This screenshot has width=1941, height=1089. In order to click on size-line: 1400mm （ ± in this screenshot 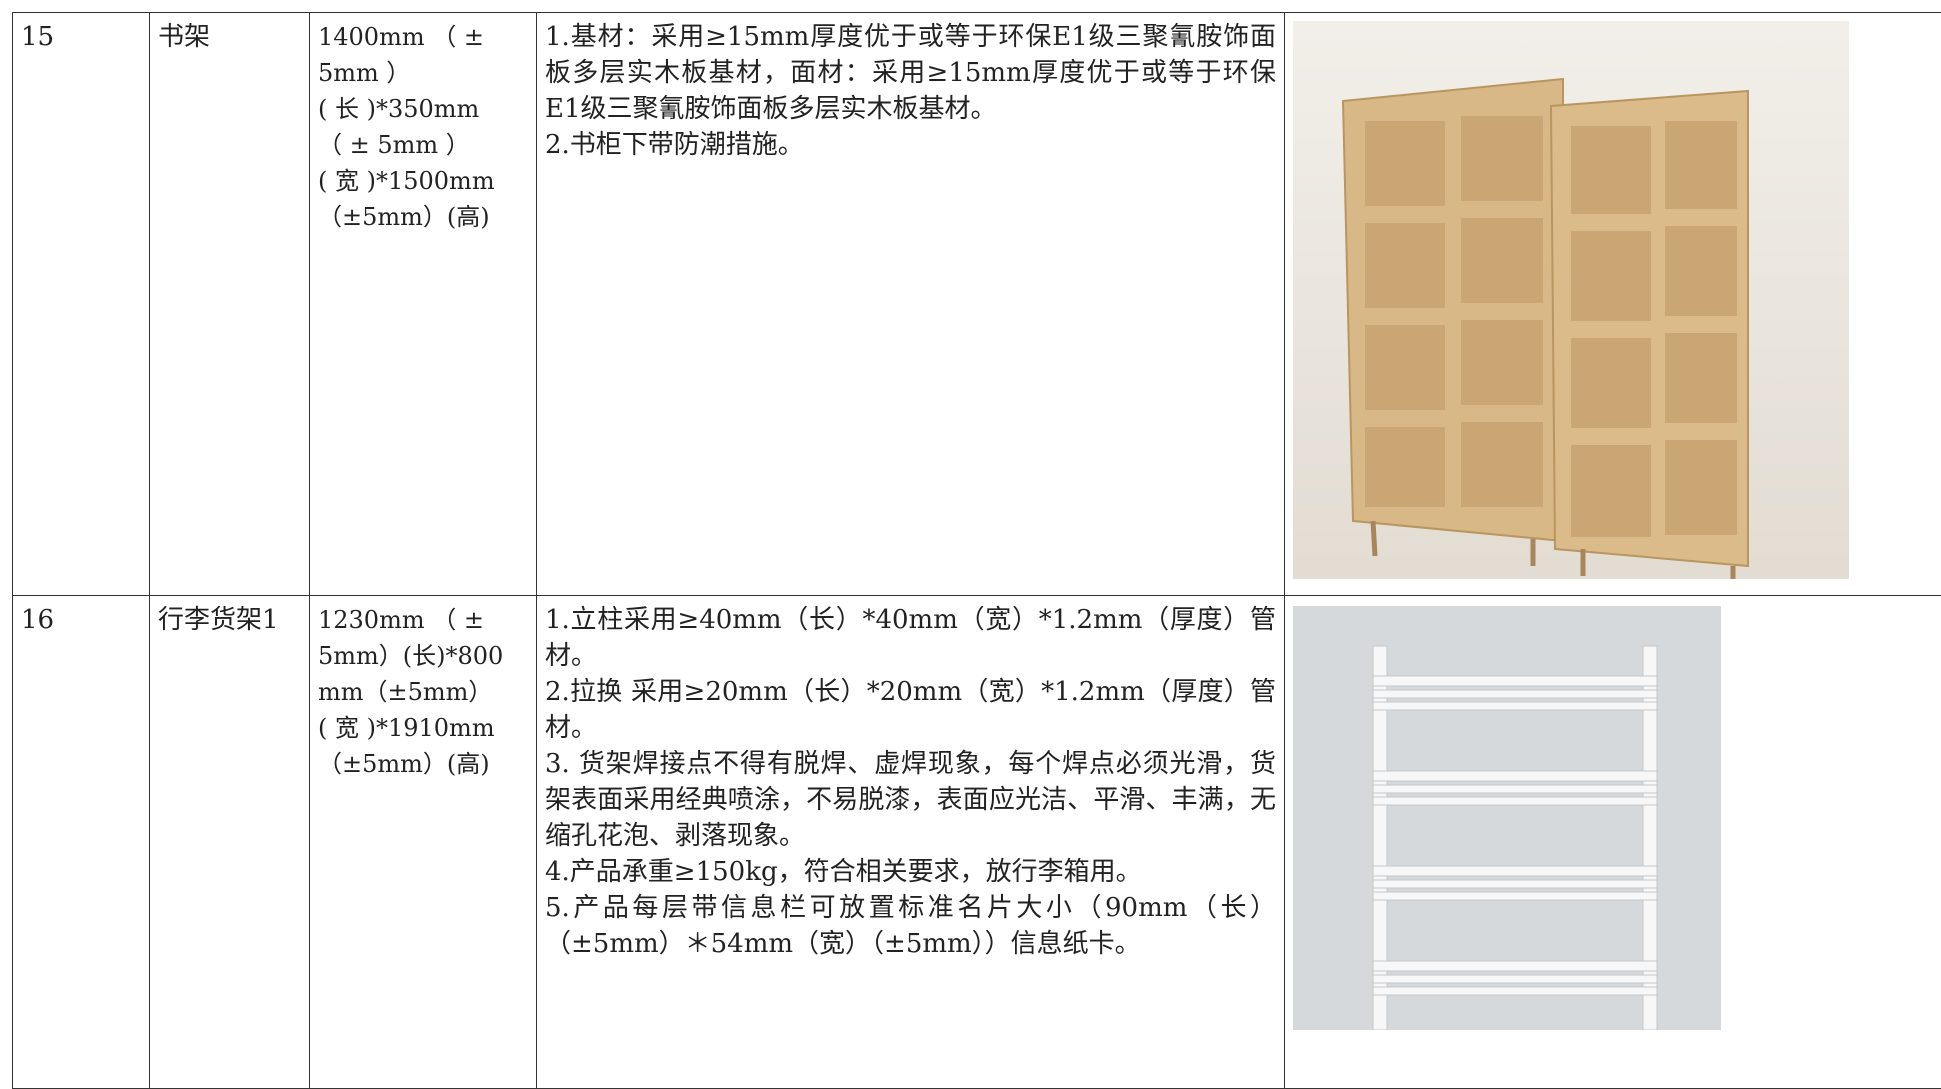, I will do `click(423, 37)`.